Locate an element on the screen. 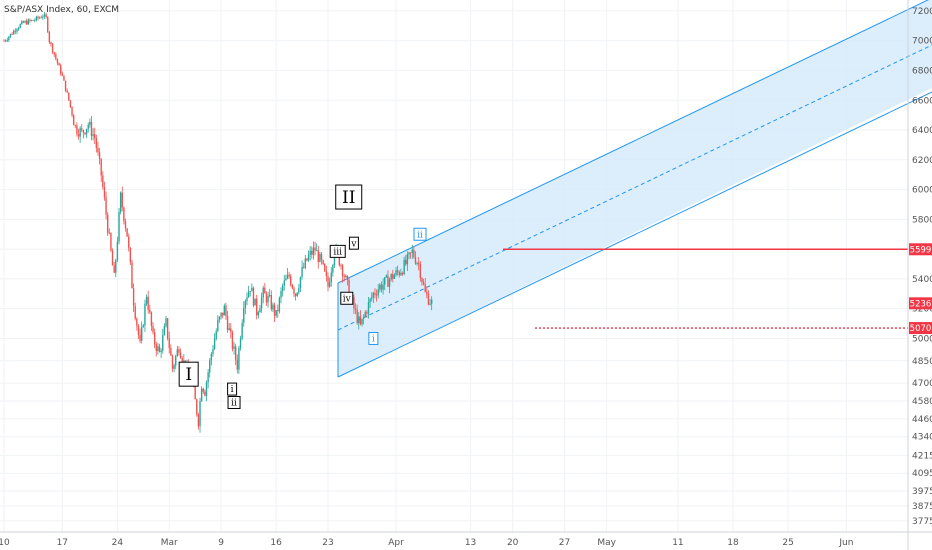 This screenshot has height=550, width=932. x-tick-label: 20 is located at coordinates (513, 543).